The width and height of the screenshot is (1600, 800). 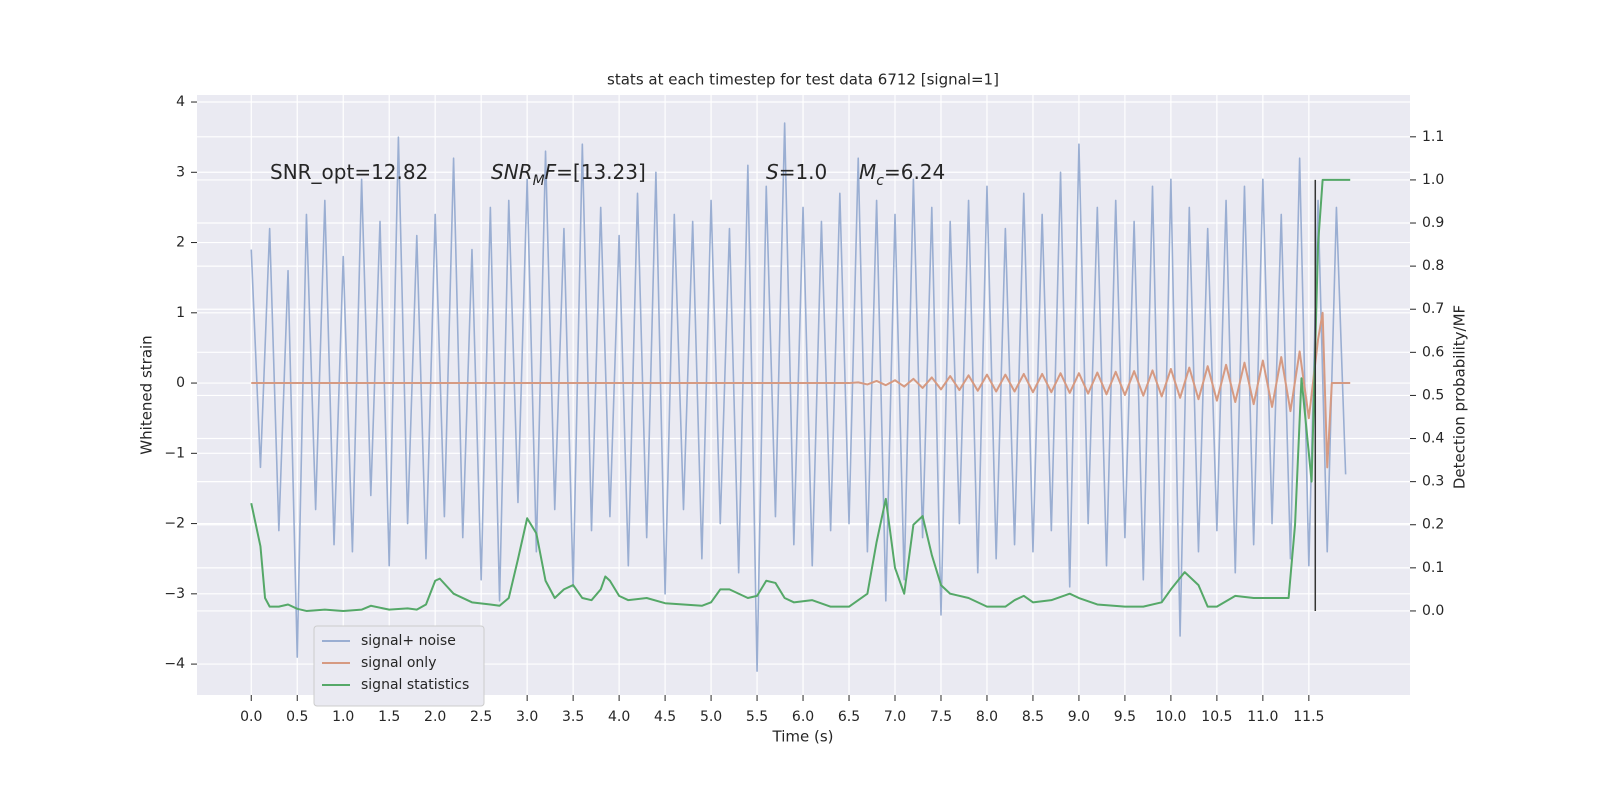 What do you see at coordinates (174, 453) in the screenshot?
I see `y-tick-label: −1` at bounding box center [174, 453].